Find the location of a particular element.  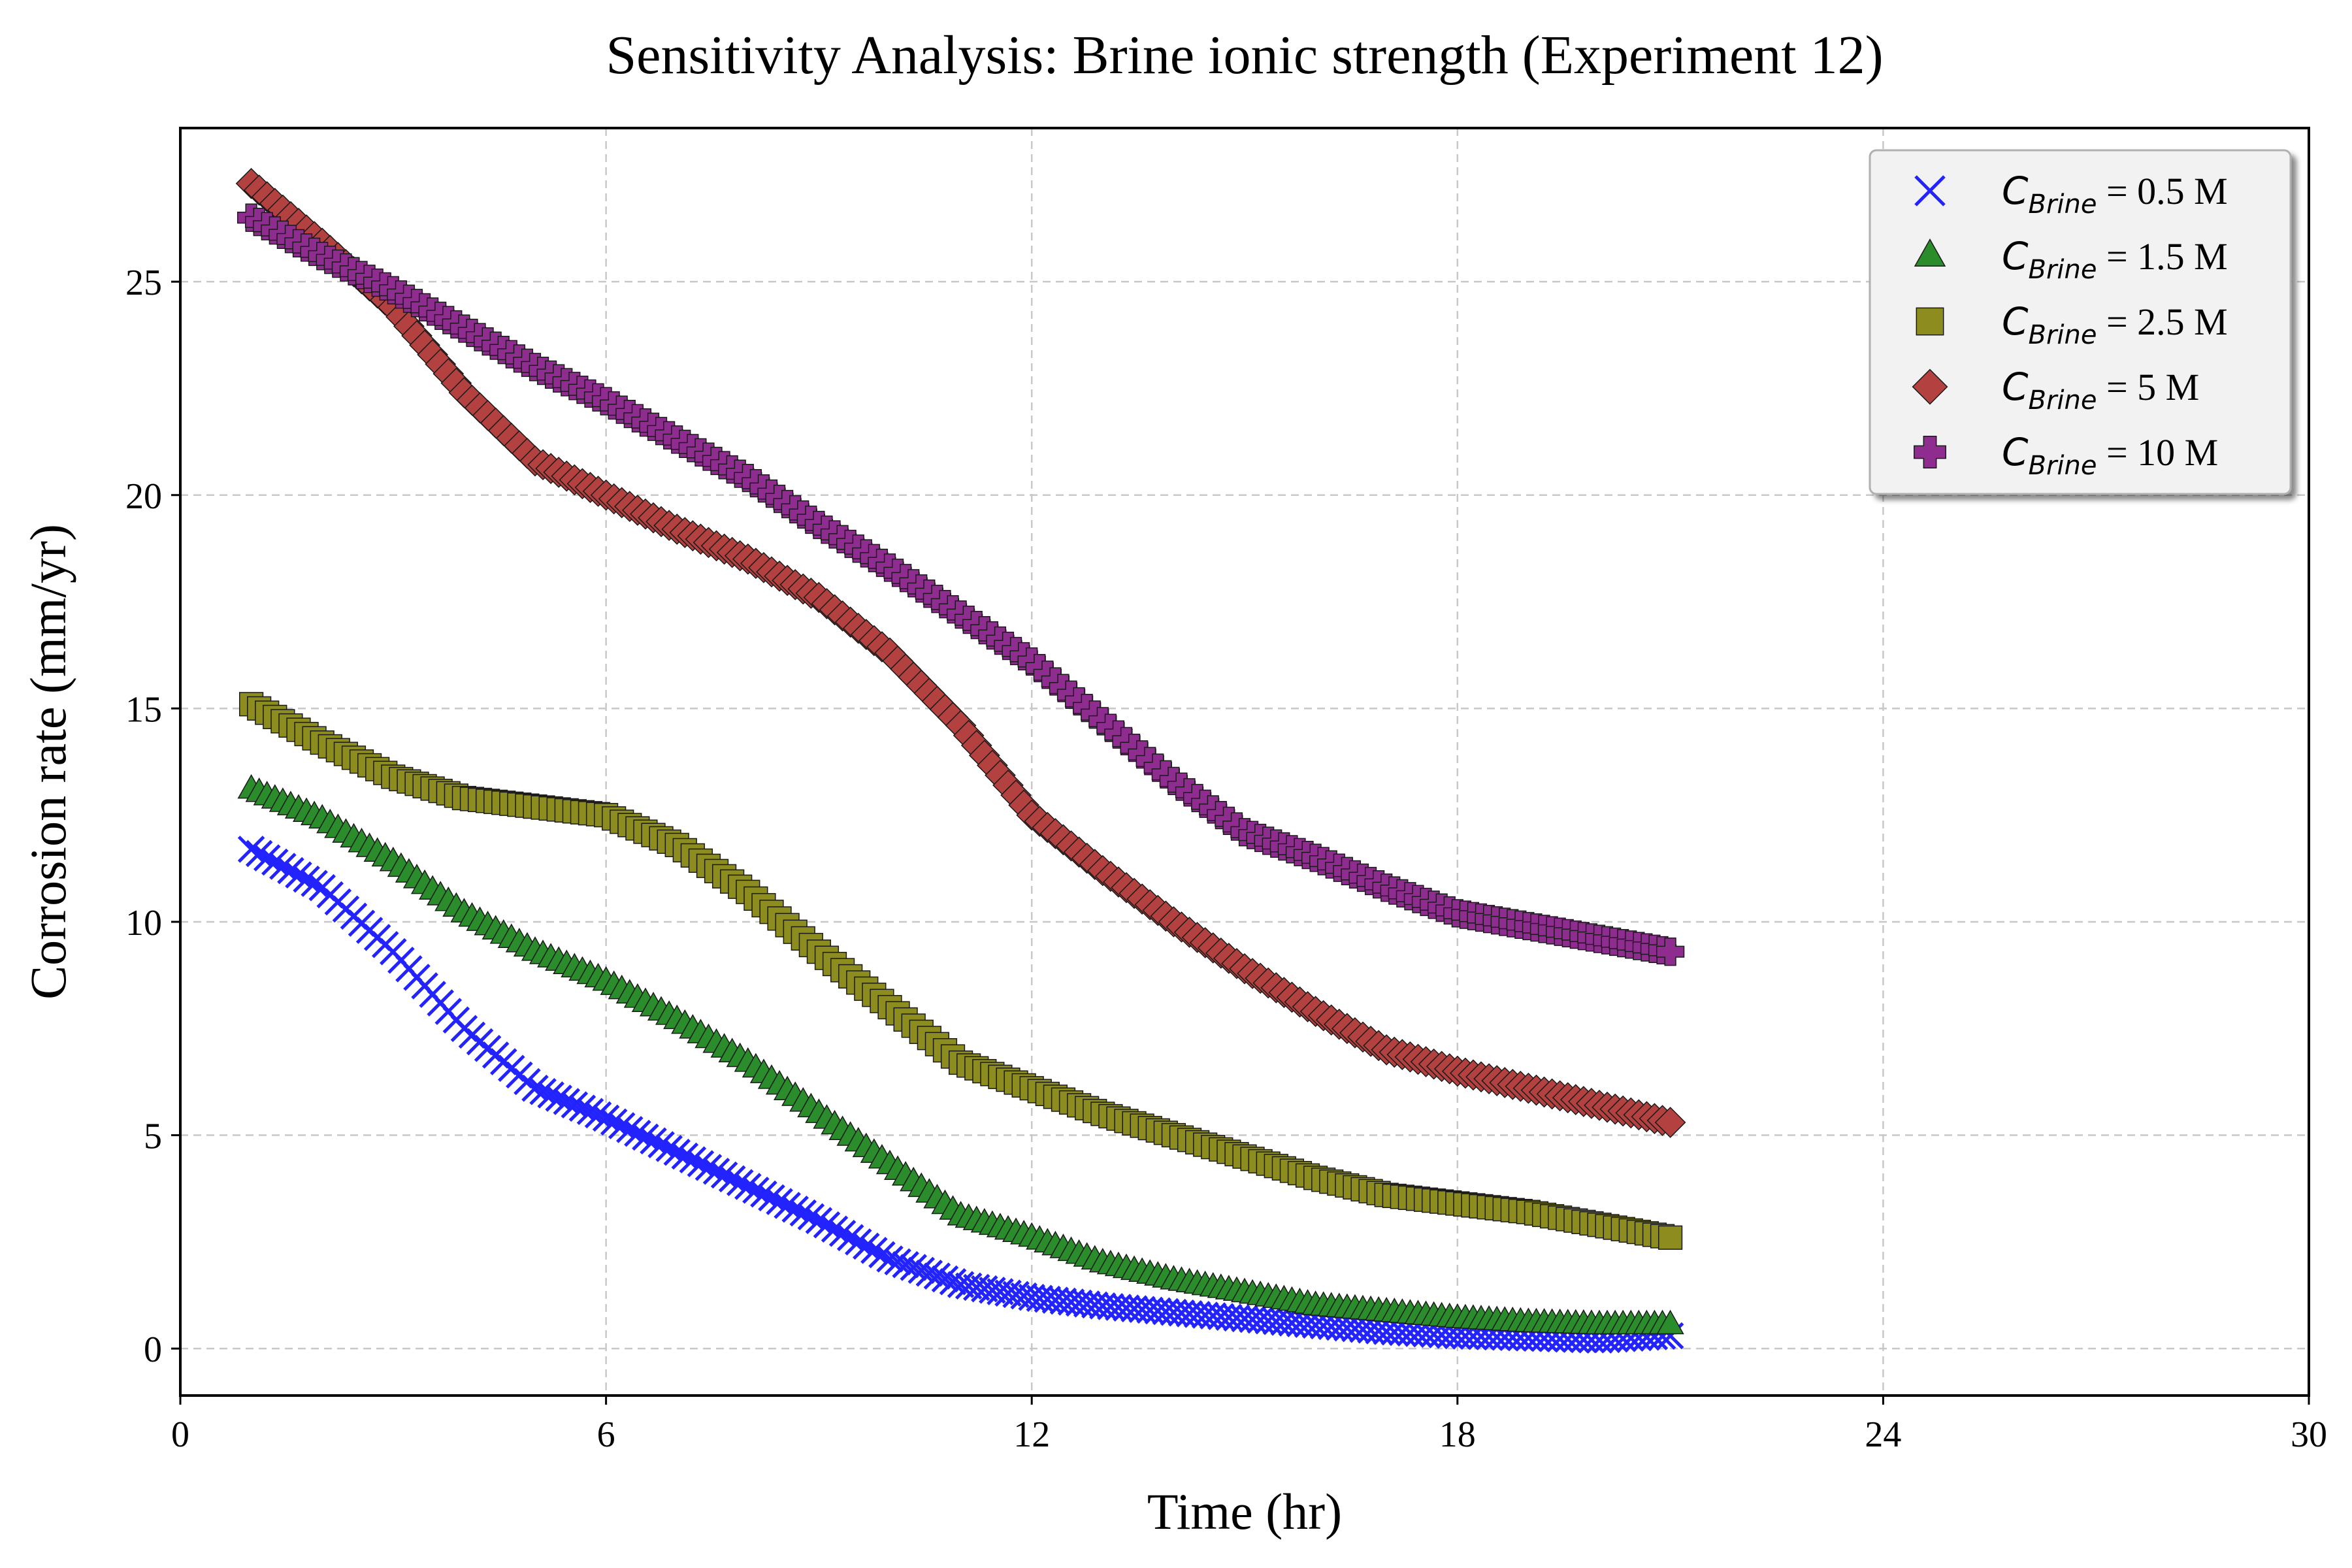

legend-label: CBrine = 1.5 M is located at coordinates (2115, 259).